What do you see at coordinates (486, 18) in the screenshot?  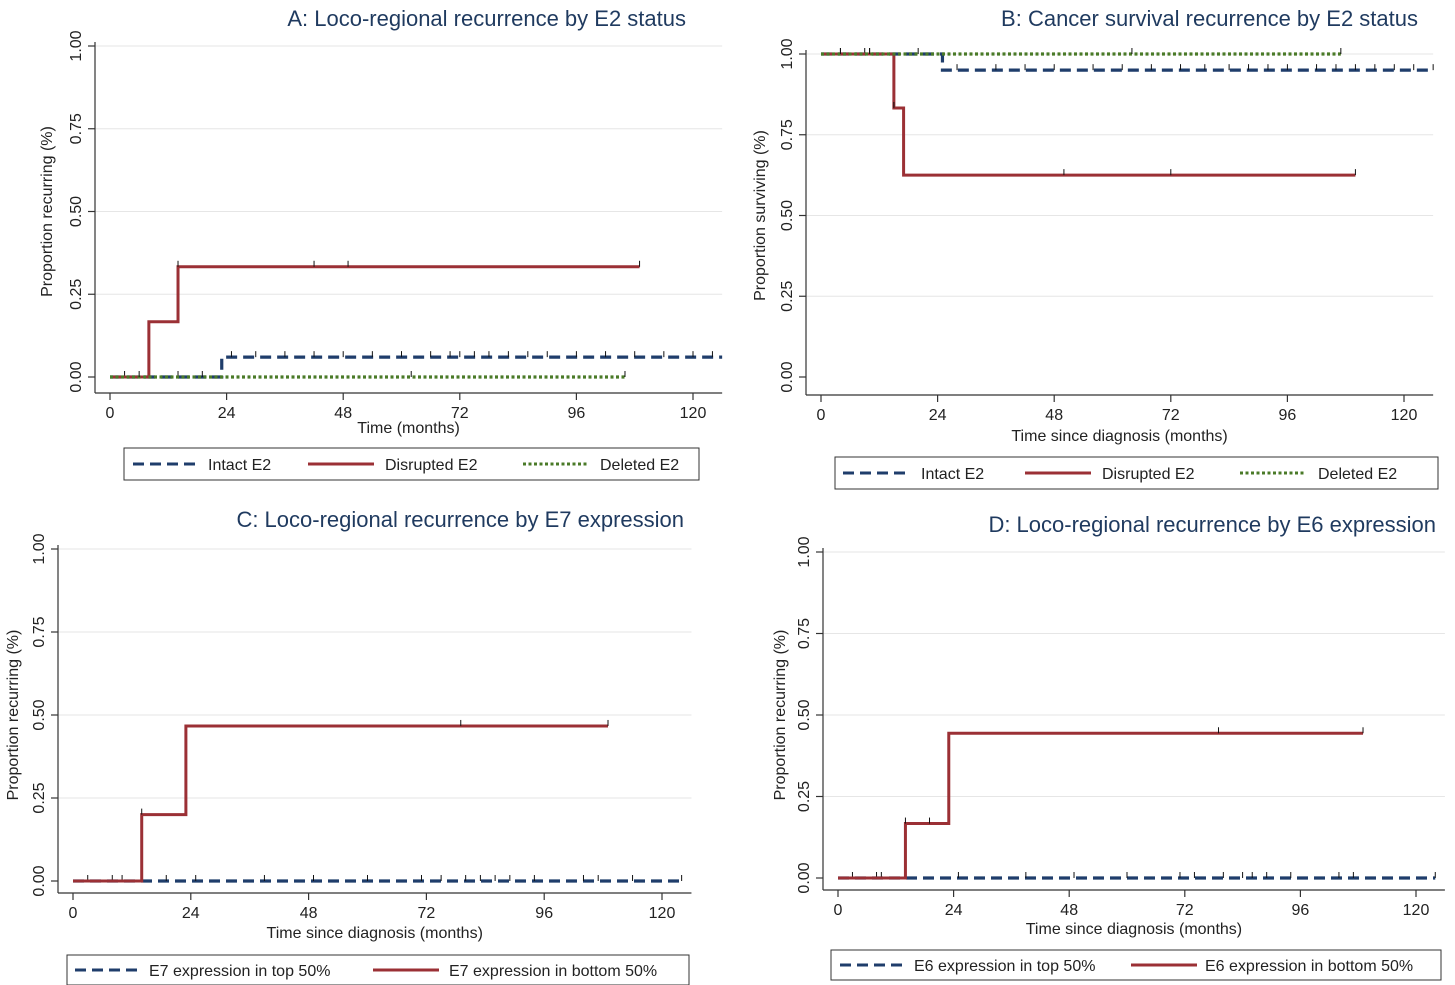 I see `chart-title: A: Loco-regional recurrence by E2 status` at bounding box center [486, 18].